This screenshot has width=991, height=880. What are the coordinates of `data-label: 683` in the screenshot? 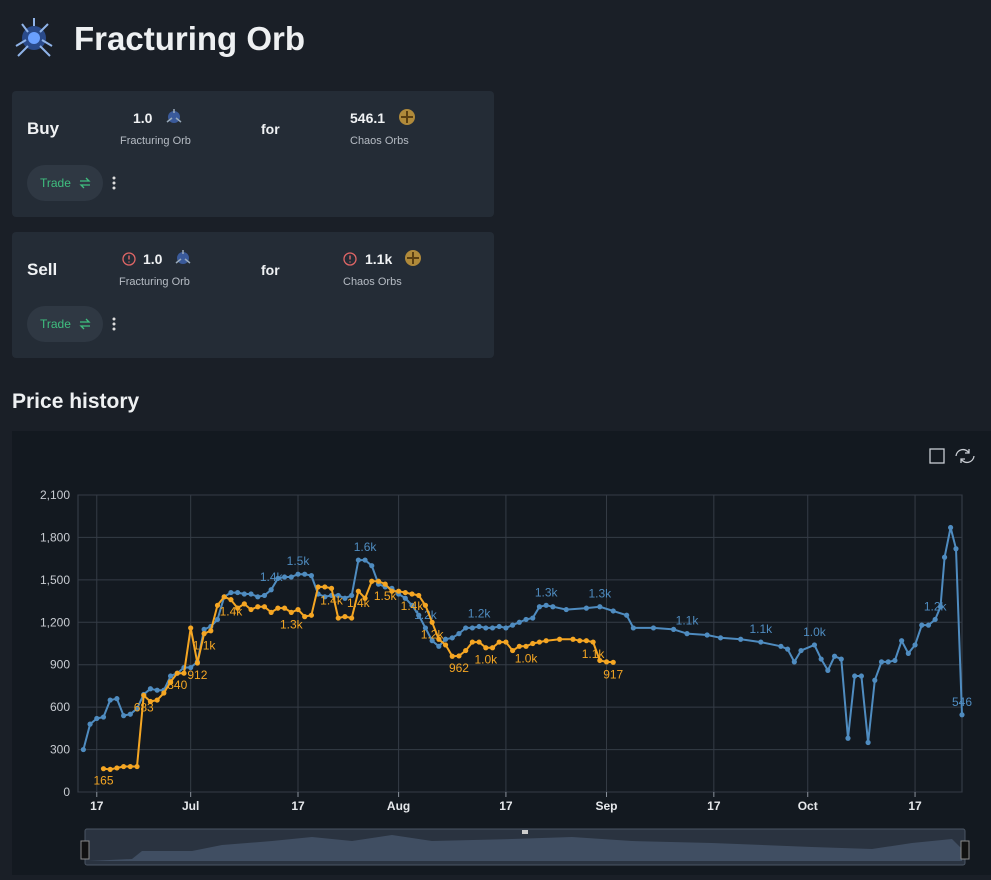 It's located at (144, 707).